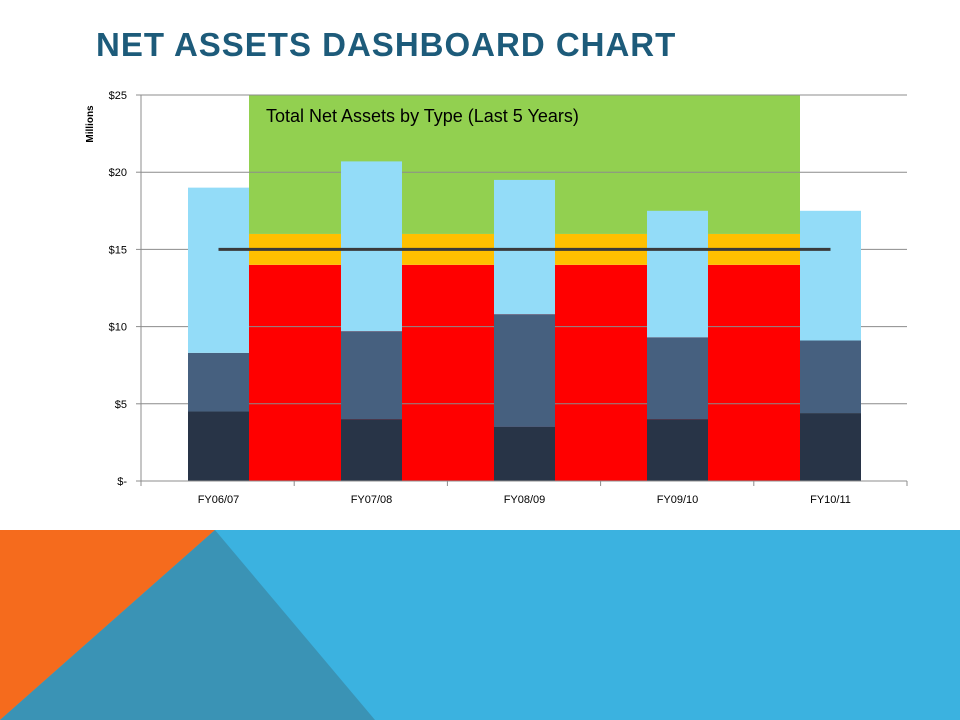 Image resolution: width=960 pixels, height=720 pixels. What do you see at coordinates (386, 44) in the screenshot?
I see `slide-title: NET ASSETS DASHBOARD CHART` at bounding box center [386, 44].